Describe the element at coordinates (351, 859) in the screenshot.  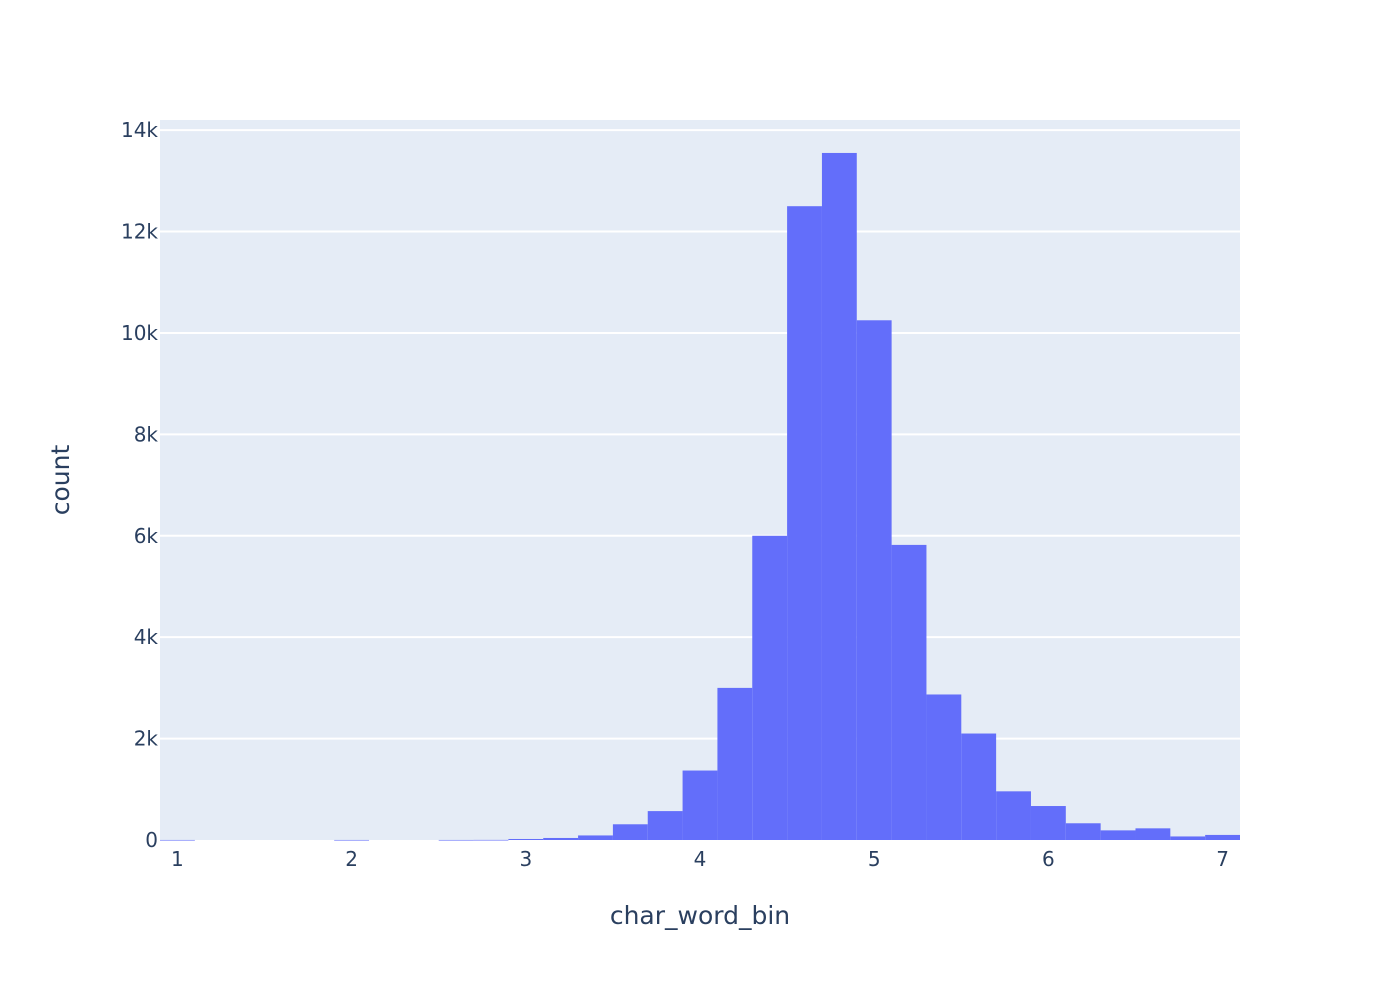
I see `x-tick-label: 2` at that location.